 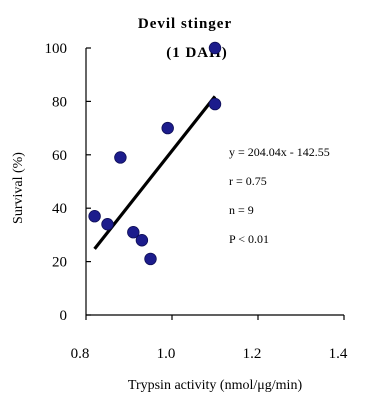 What do you see at coordinates (59, 263) in the screenshot?
I see `y-tick-label: 20` at bounding box center [59, 263].